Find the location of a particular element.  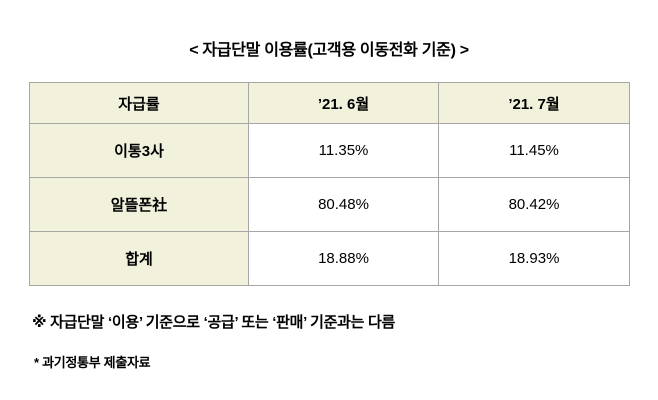

row-label-mvno: 알뜰폰社 is located at coordinates (139, 204).